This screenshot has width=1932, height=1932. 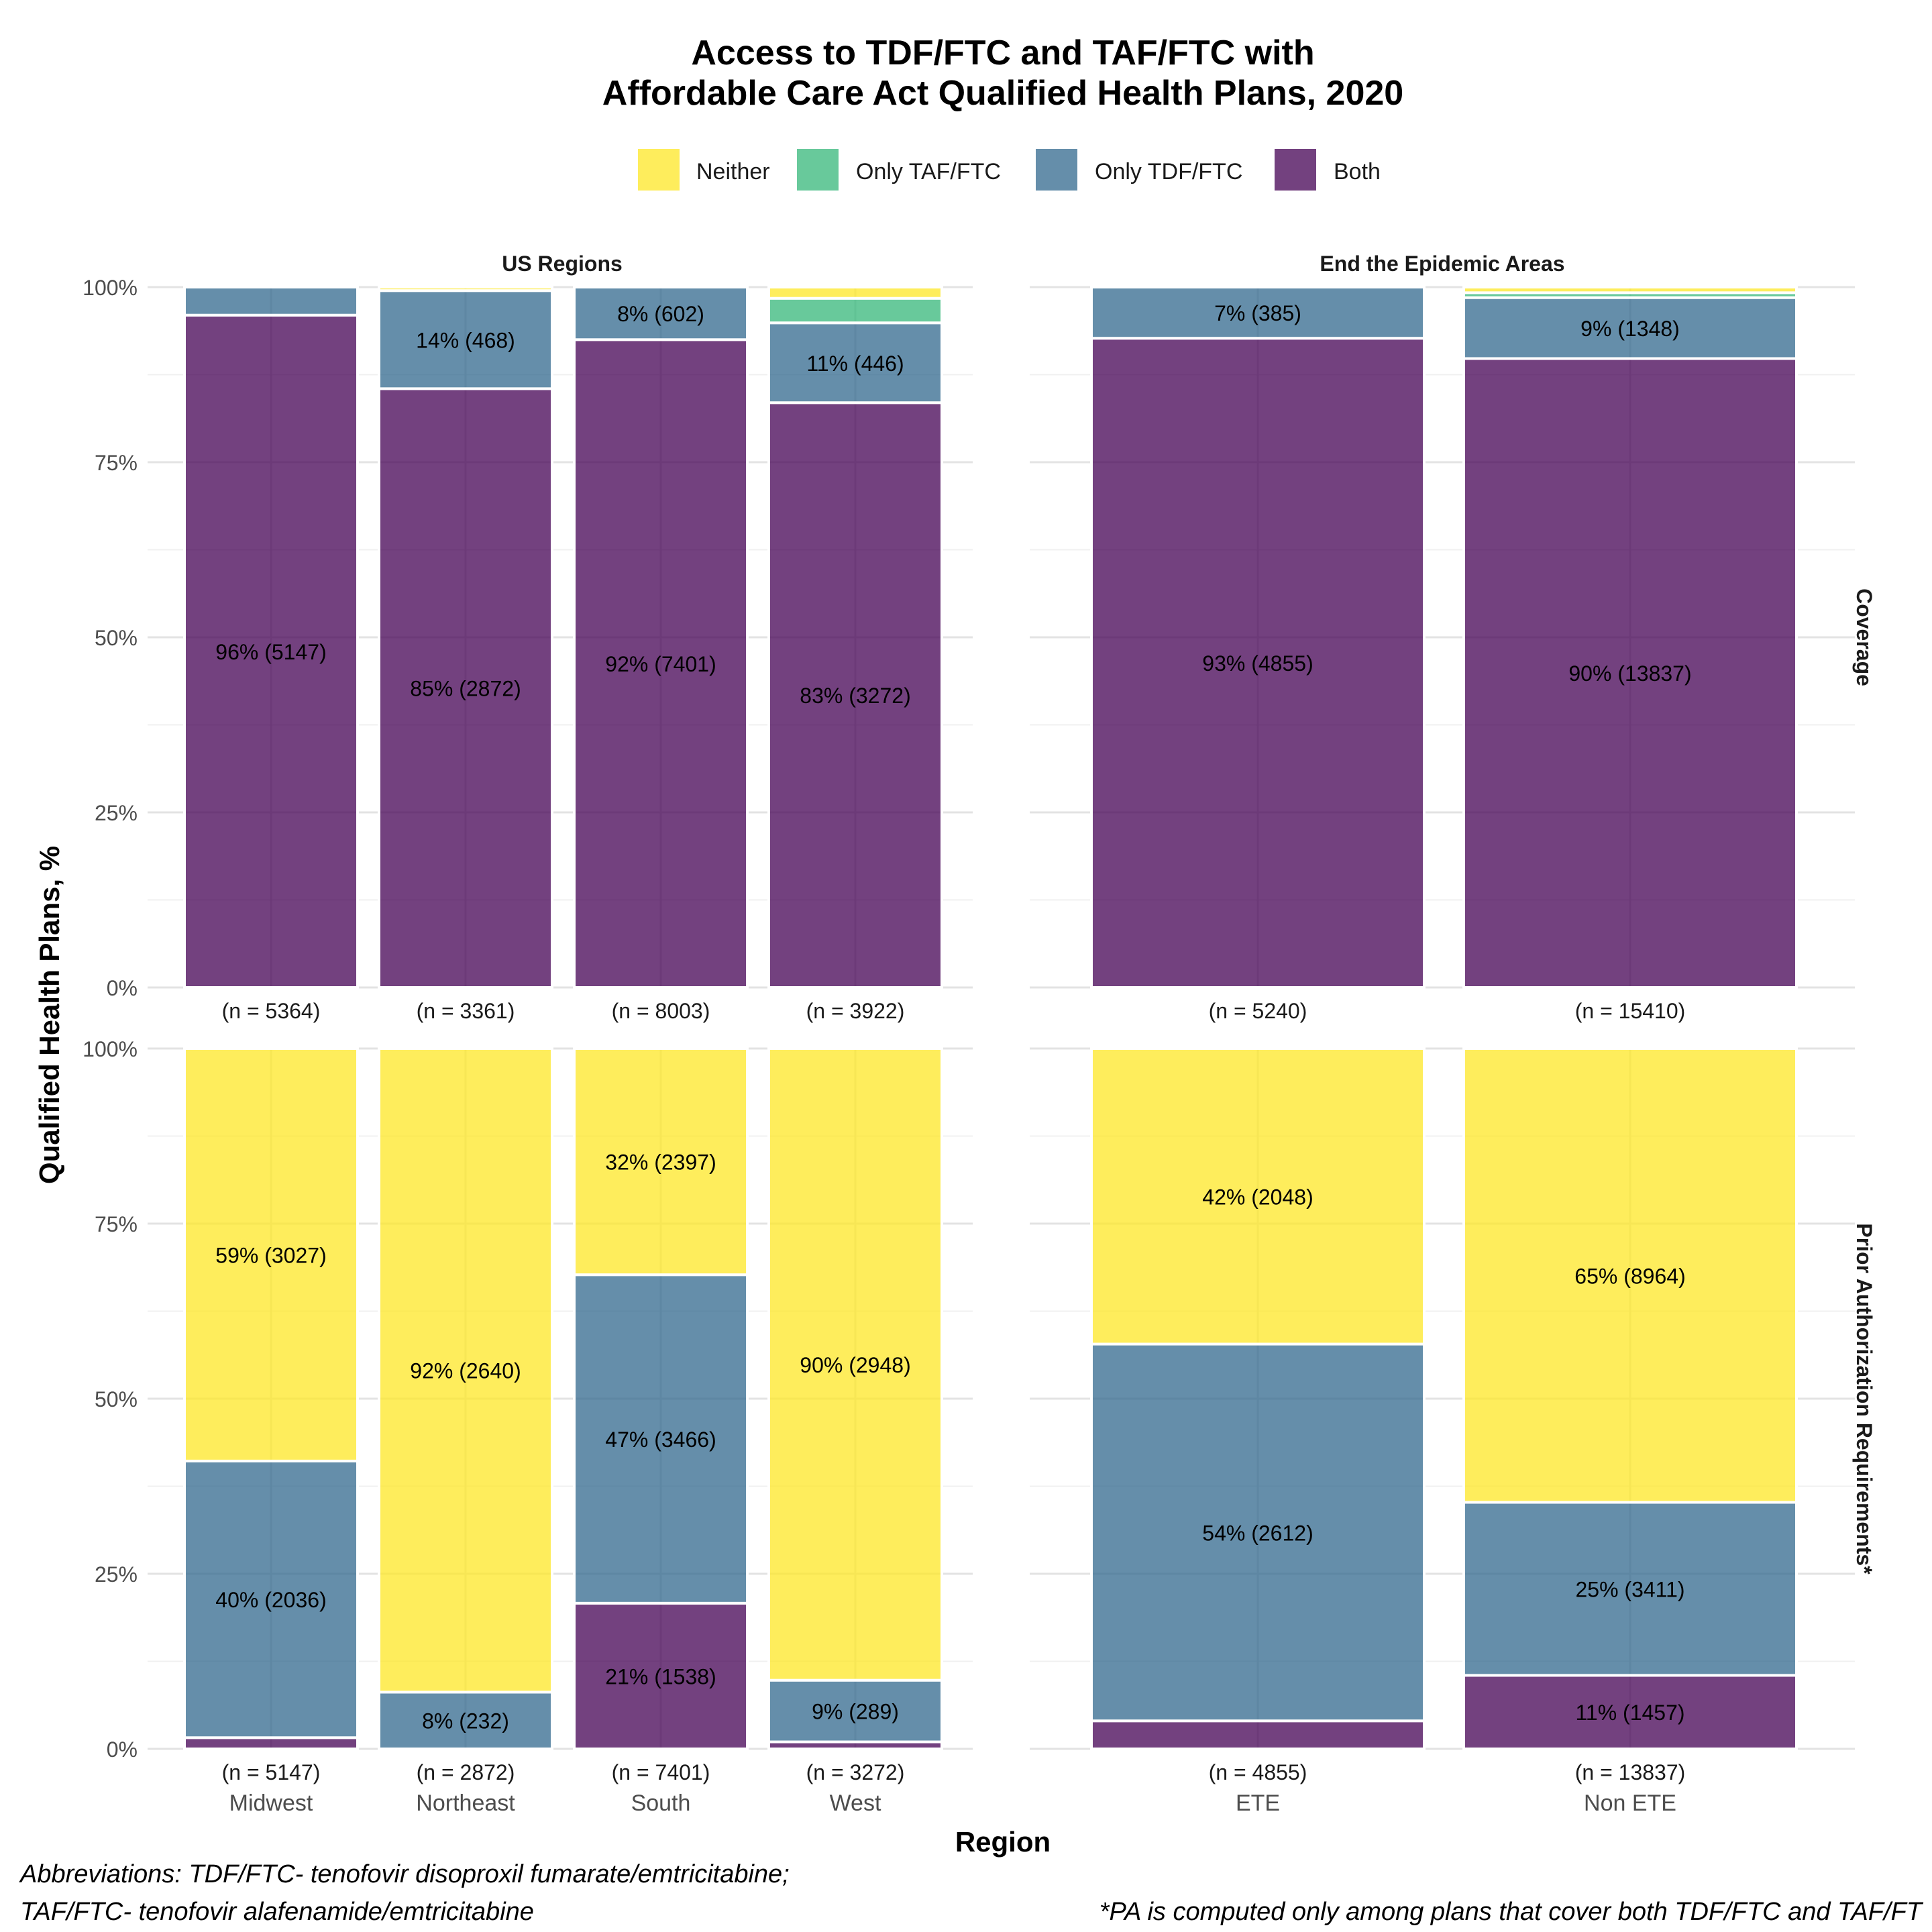 I want to click on n-label-midwest: (n = 5364), so click(x=271, y=1011).